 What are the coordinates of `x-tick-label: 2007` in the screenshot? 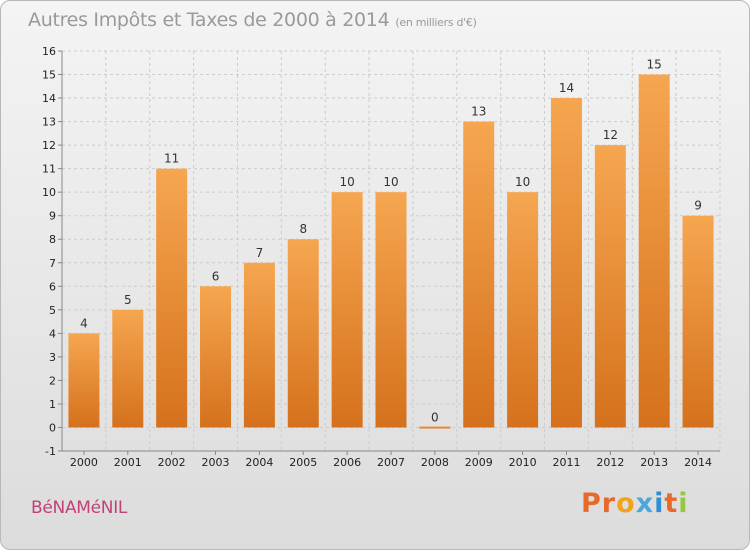 It's located at (391, 462).